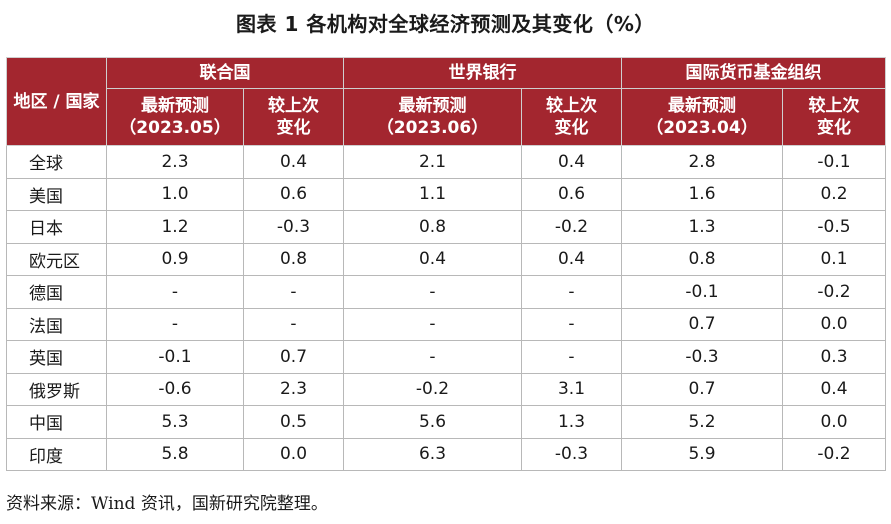 The width and height of the screenshot is (891, 524). What do you see at coordinates (225, 73) in the screenshot?
I see `header-group-un: 联合国` at bounding box center [225, 73].